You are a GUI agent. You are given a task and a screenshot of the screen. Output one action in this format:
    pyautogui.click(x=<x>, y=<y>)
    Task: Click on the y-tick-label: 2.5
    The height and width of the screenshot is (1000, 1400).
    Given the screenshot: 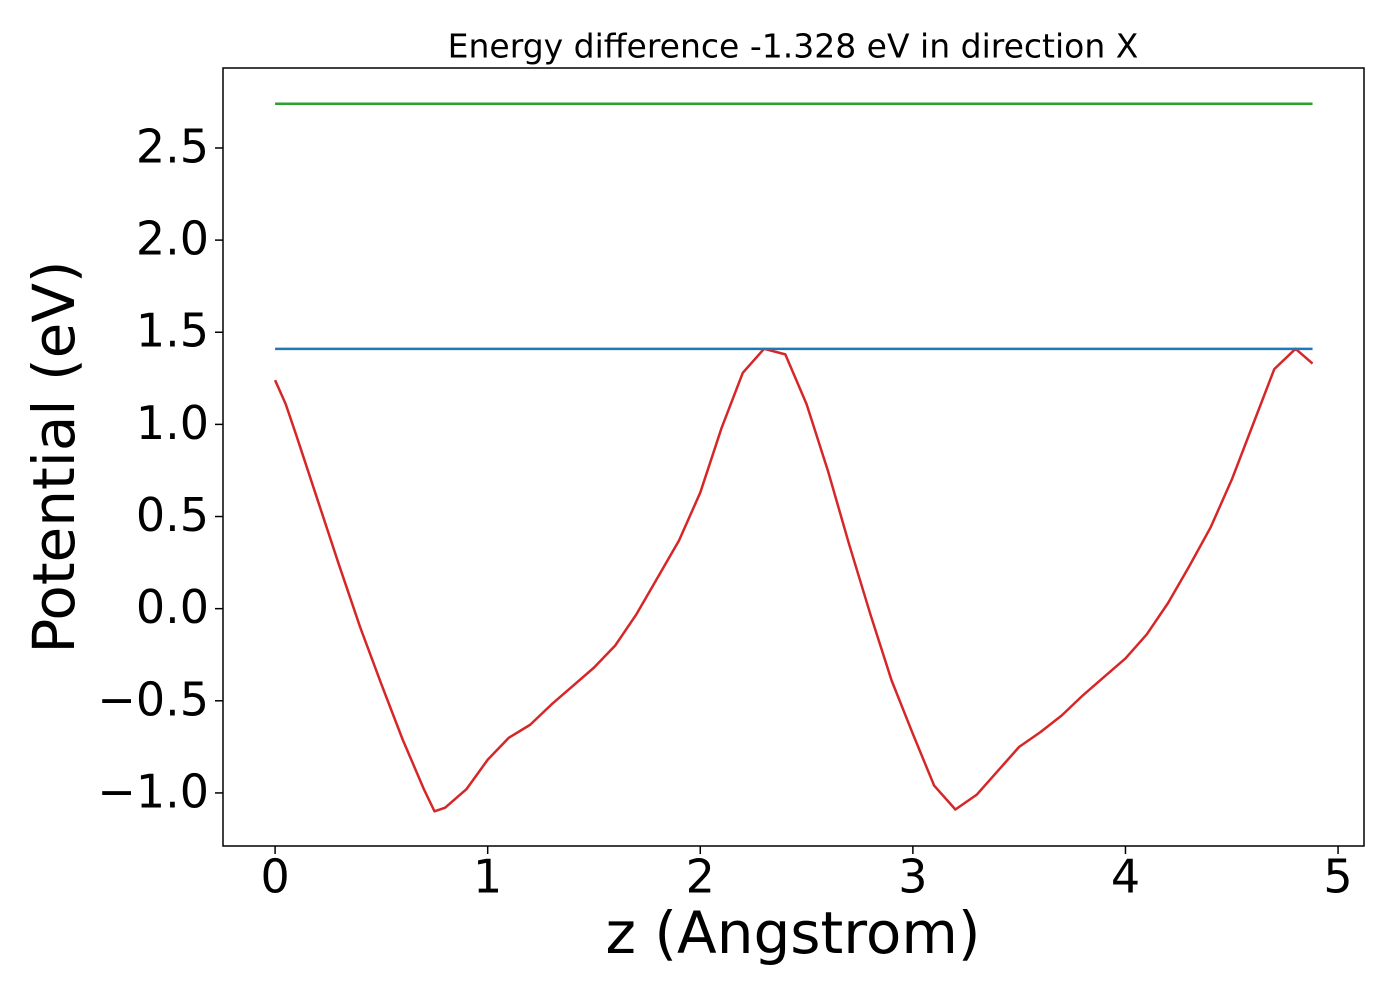 What is the action you would take?
    pyautogui.click(x=172, y=146)
    